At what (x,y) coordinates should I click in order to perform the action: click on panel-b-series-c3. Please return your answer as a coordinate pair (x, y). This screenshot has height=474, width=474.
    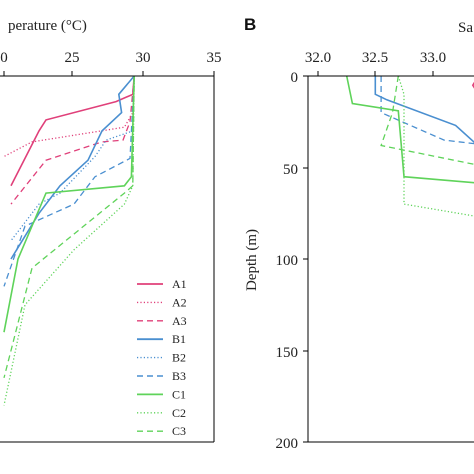
    Looking at the image, I should click on (427, 120).